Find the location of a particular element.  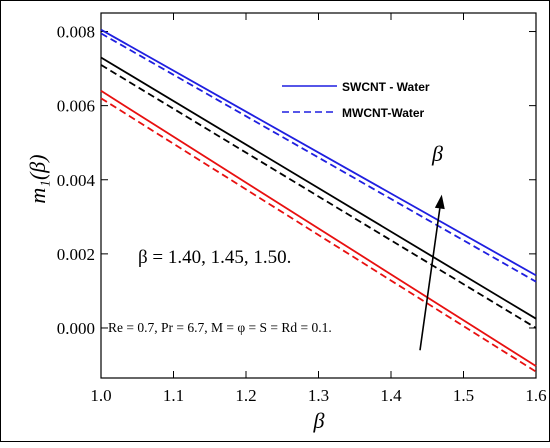

legend: SWCNT - Water MWCNT-Water is located at coordinates (356, 100).